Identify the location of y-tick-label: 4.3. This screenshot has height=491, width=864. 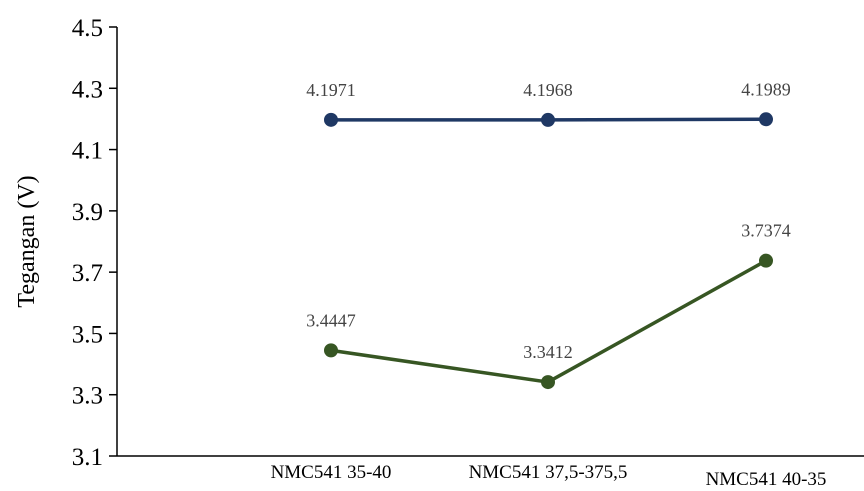
(87, 89).